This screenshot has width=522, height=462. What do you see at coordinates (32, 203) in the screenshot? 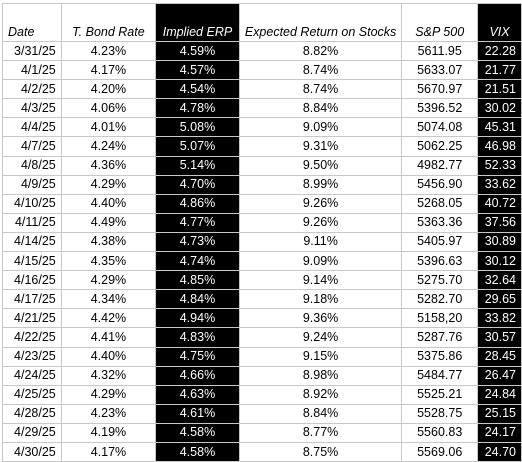
I see `cell-date: 4/10/25` at bounding box center [32, 203].